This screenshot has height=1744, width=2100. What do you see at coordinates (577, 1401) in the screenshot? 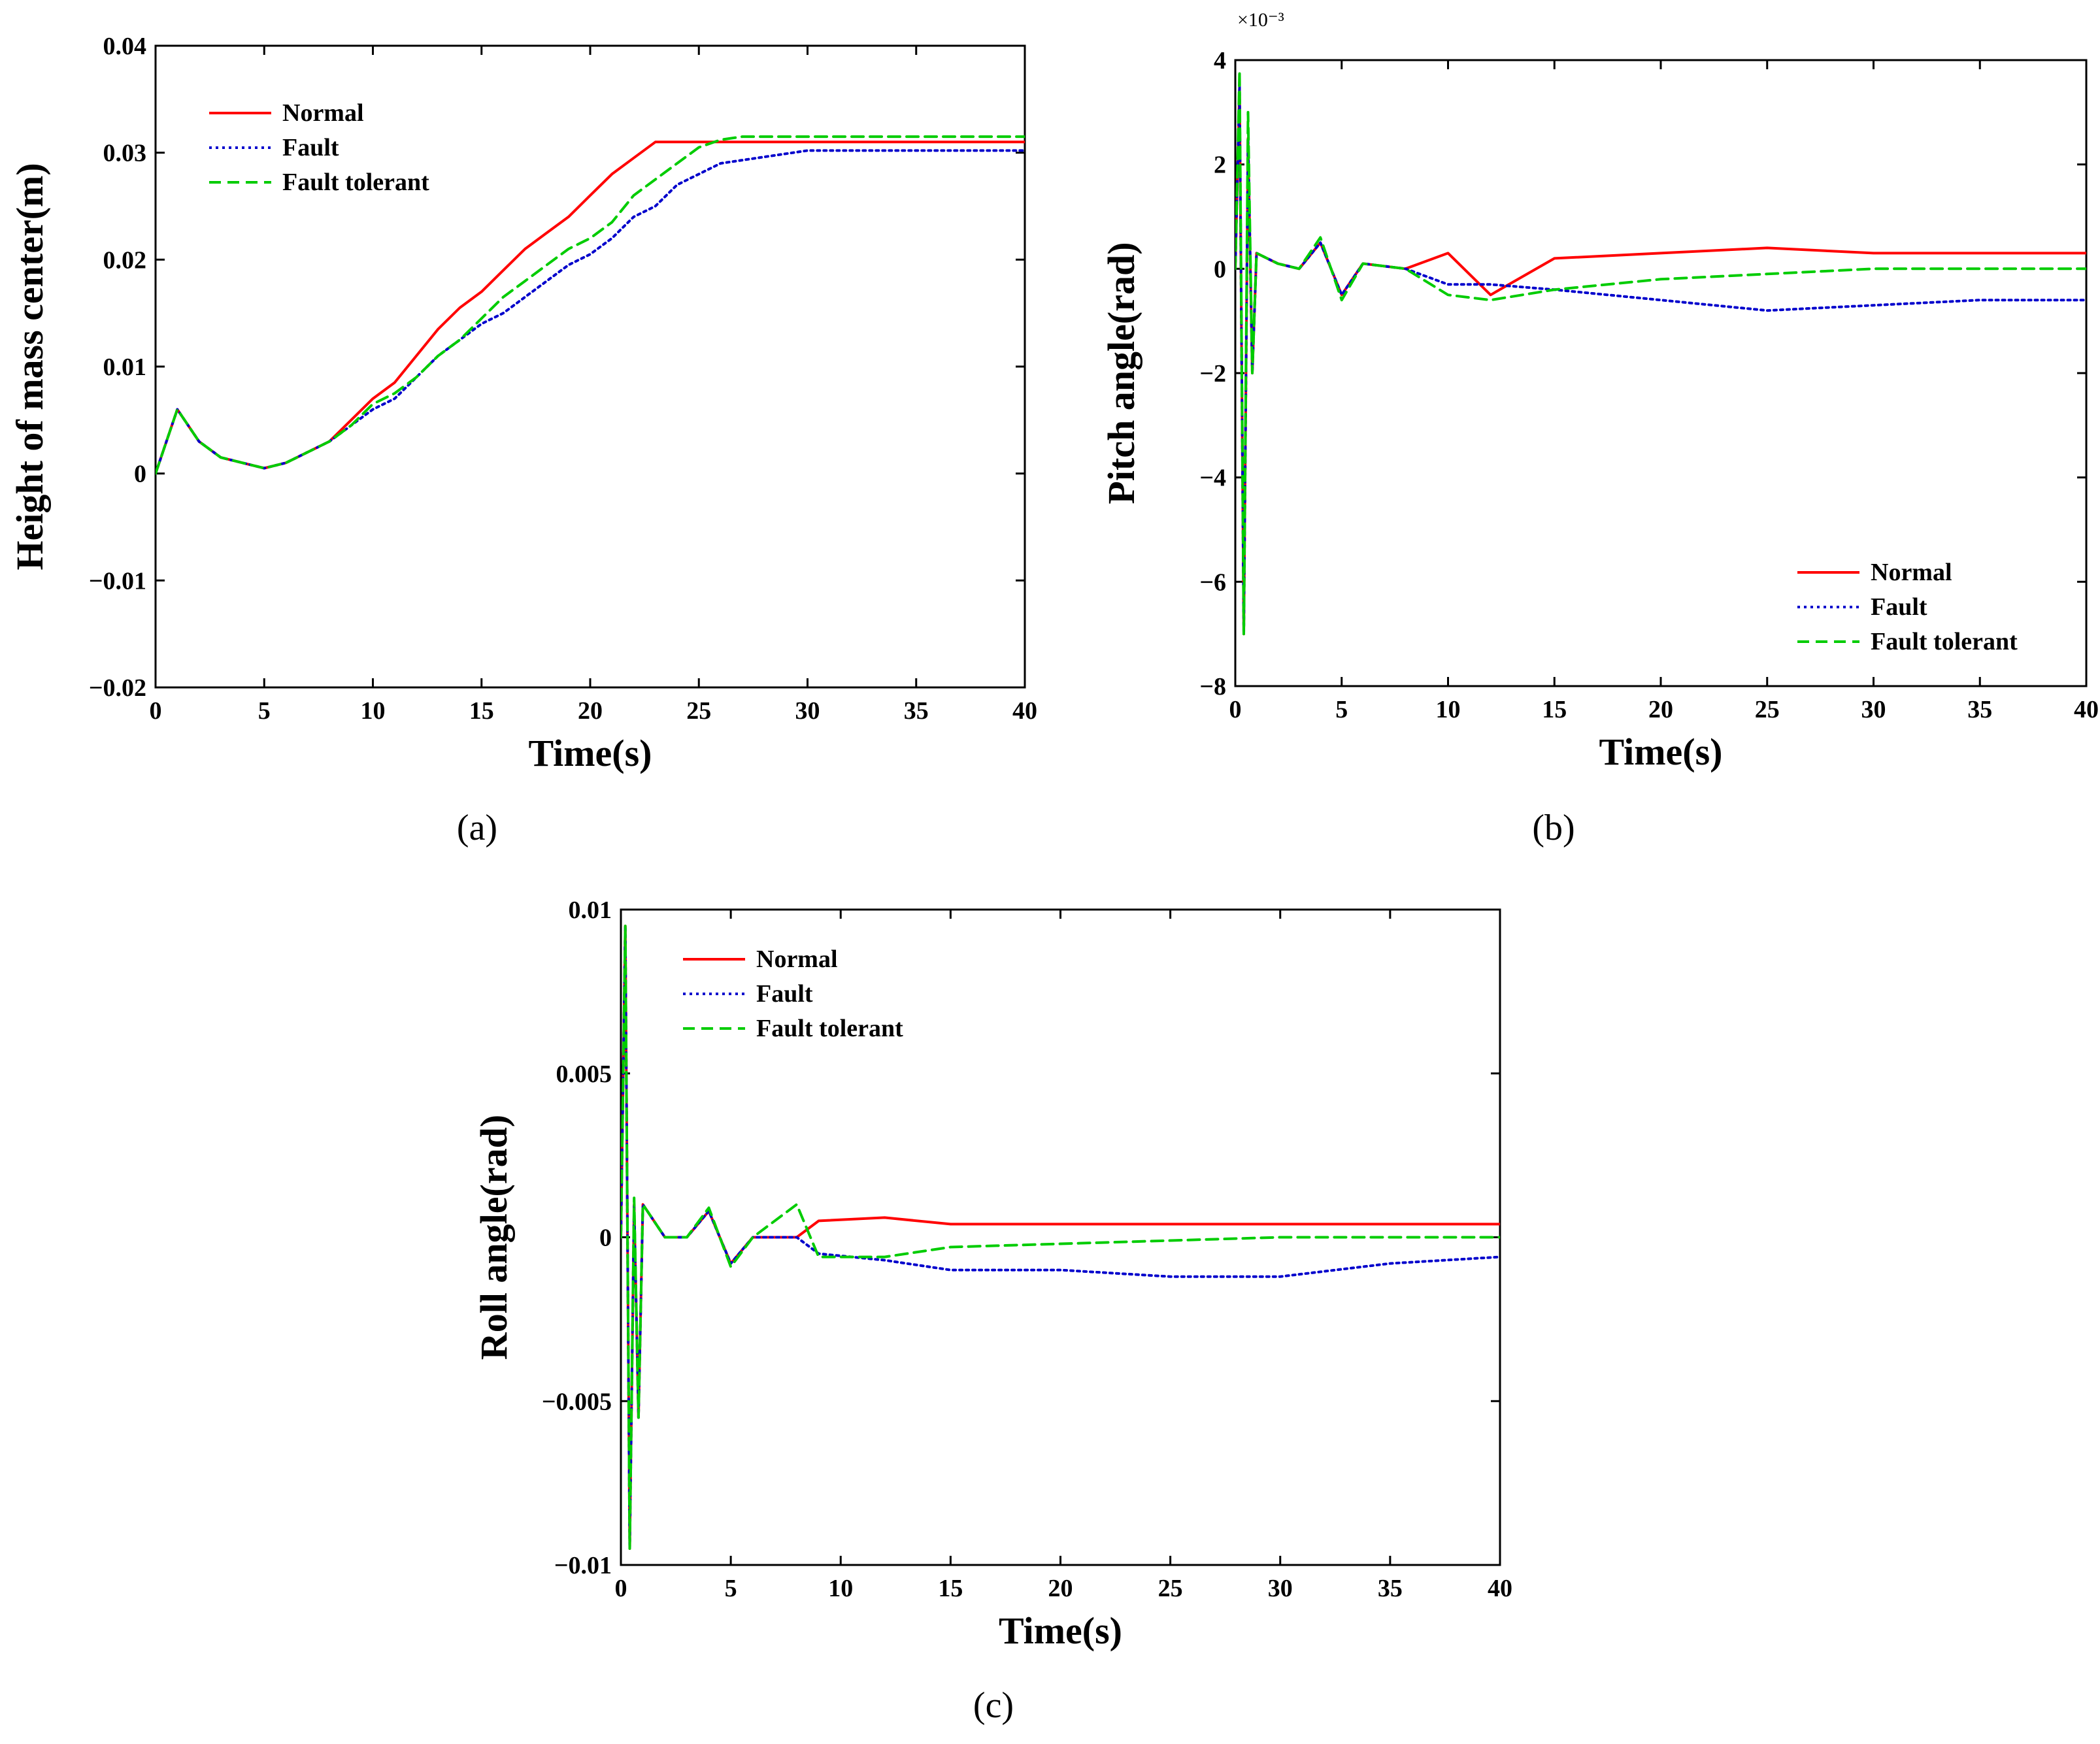
I see `y-tick-label: −0.005` at bounding box center [577, 1401].